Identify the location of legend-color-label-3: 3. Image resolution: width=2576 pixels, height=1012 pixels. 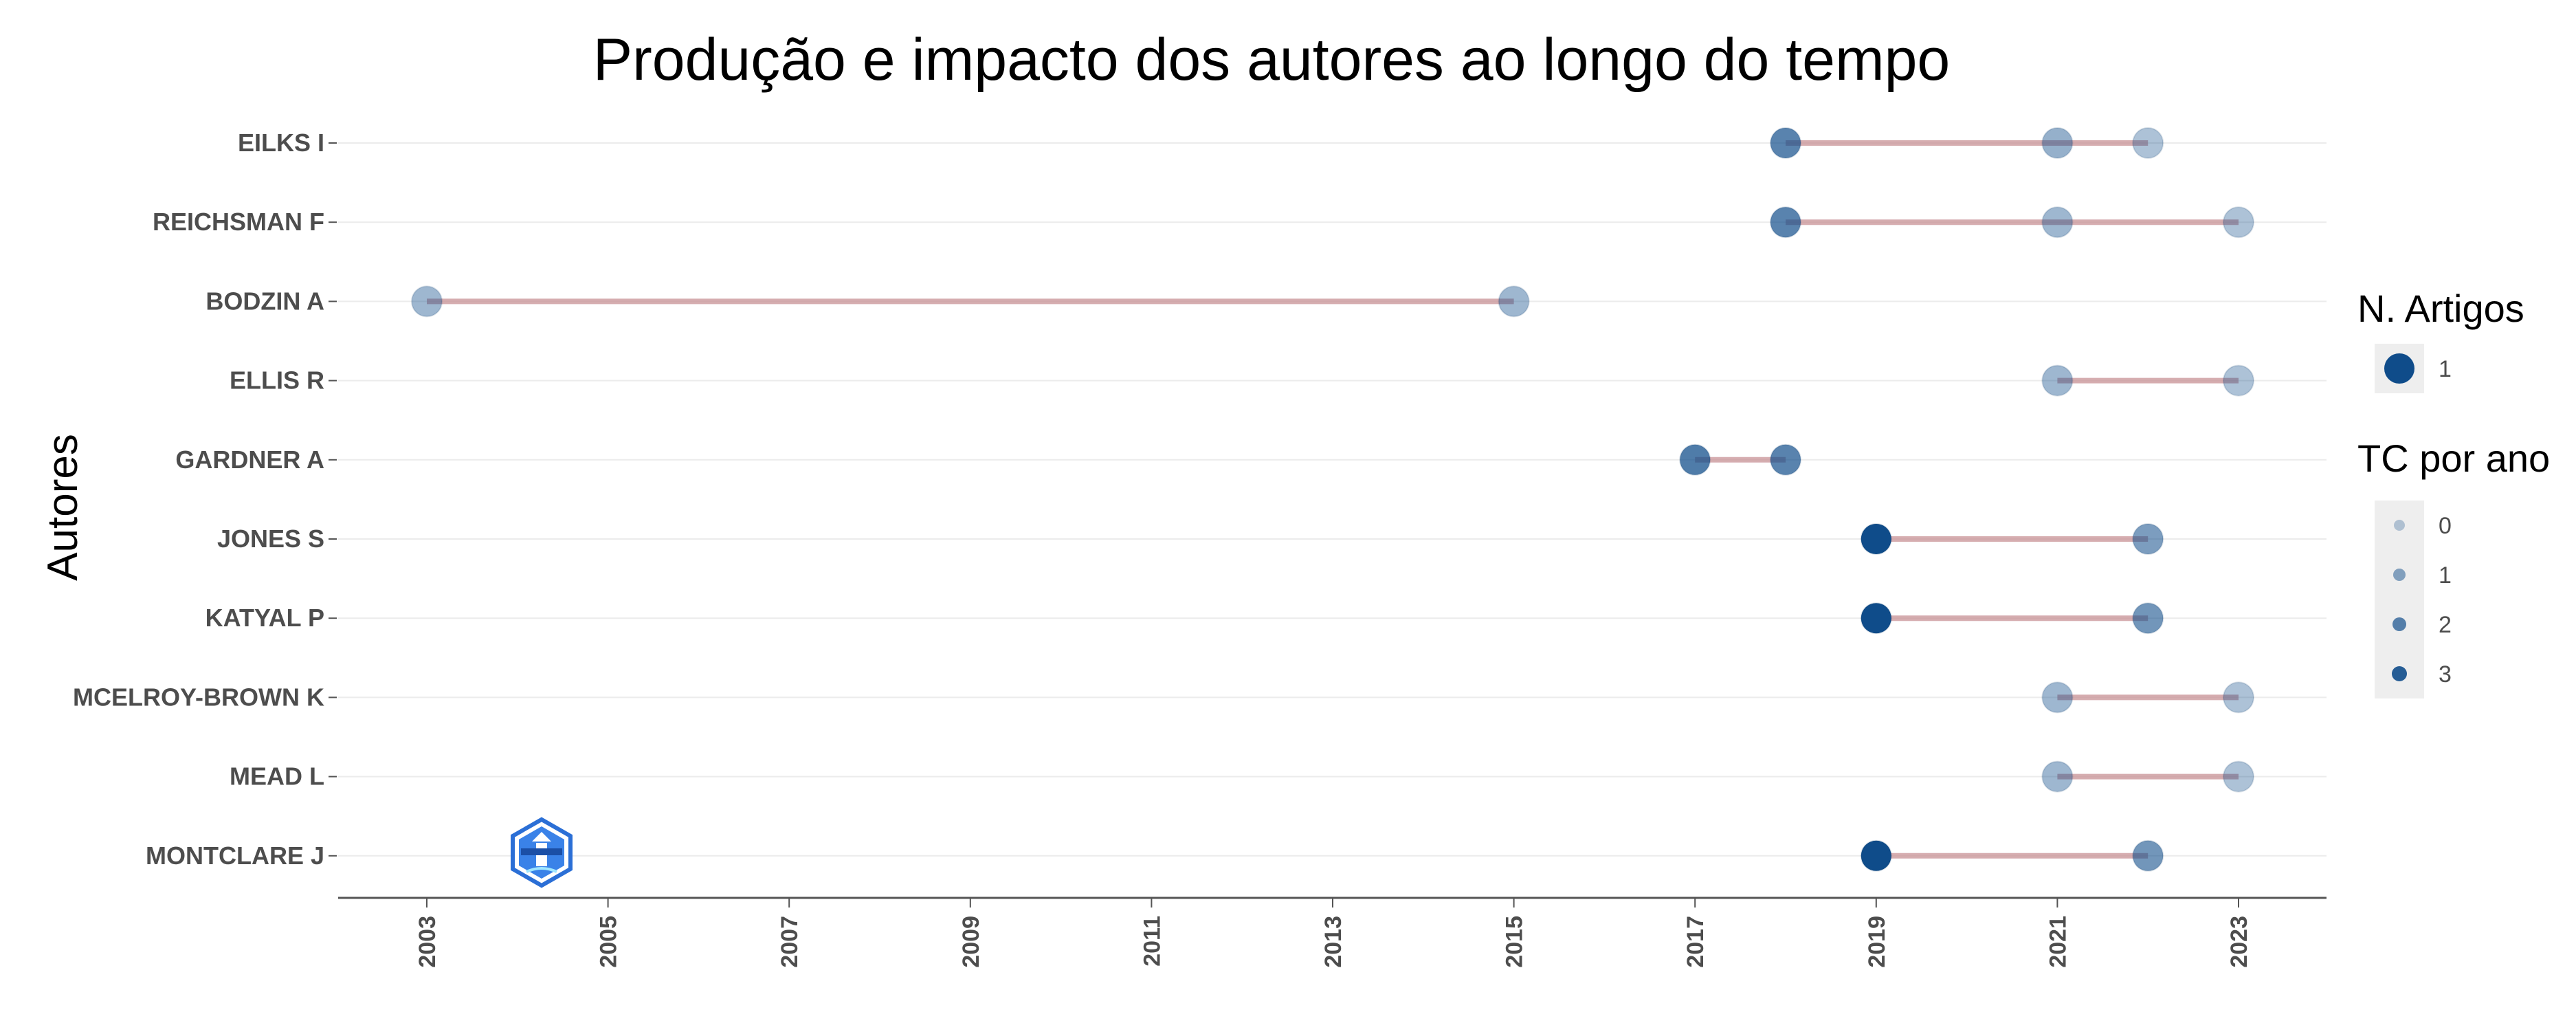
(2445, 674).